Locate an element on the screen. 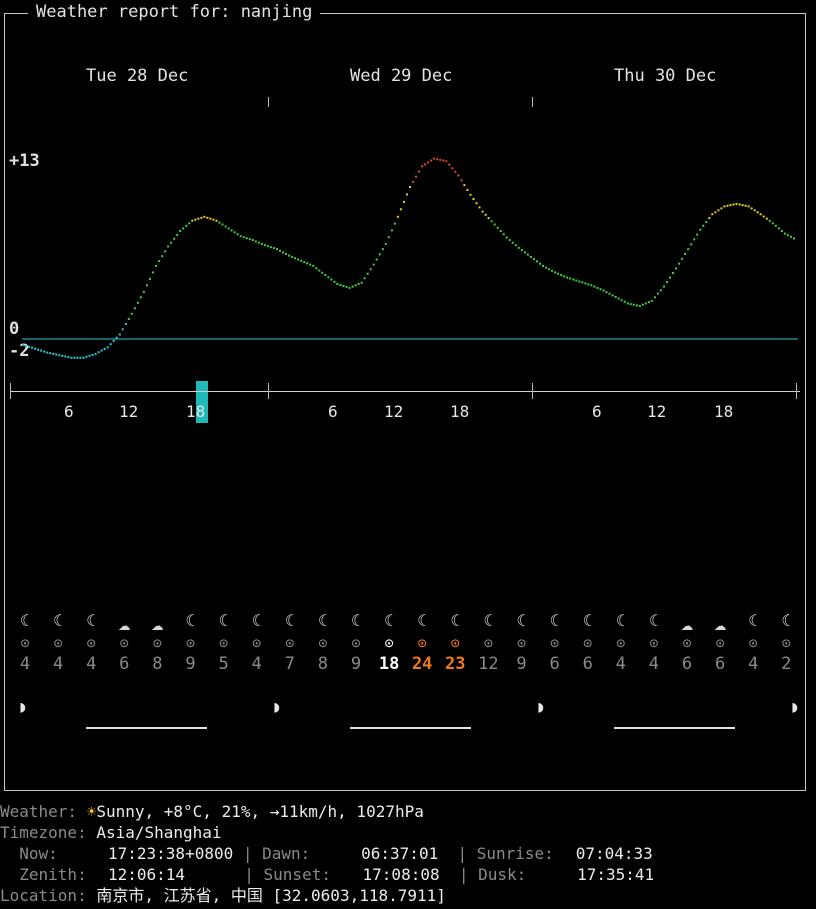  dawn-value: 06:37:01 is located at coordinates (400, 853).